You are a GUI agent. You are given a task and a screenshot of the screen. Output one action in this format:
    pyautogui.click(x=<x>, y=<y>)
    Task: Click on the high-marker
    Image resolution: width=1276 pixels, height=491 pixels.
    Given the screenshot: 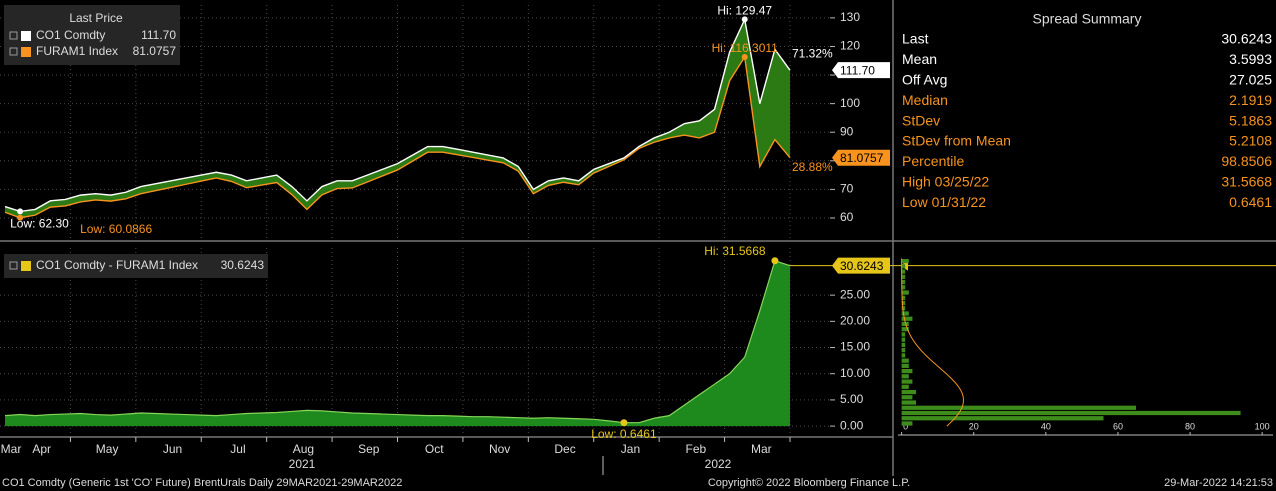 What is the action you would take?
    pyautogui.click(x=744, y=19)
    